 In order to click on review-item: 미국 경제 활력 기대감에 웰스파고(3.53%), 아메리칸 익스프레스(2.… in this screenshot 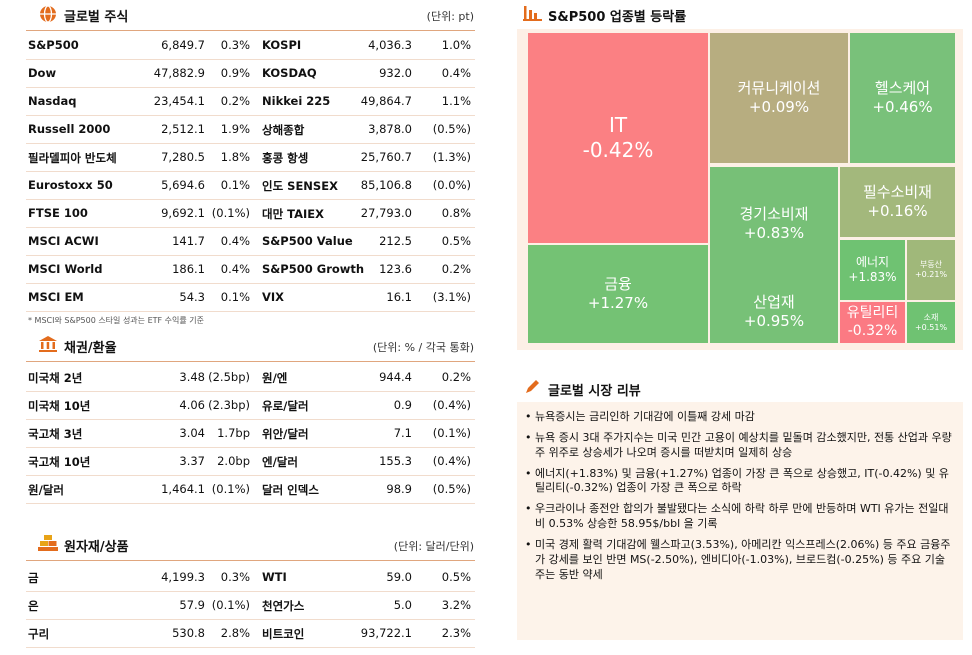, I will do `click(744, 560)`.